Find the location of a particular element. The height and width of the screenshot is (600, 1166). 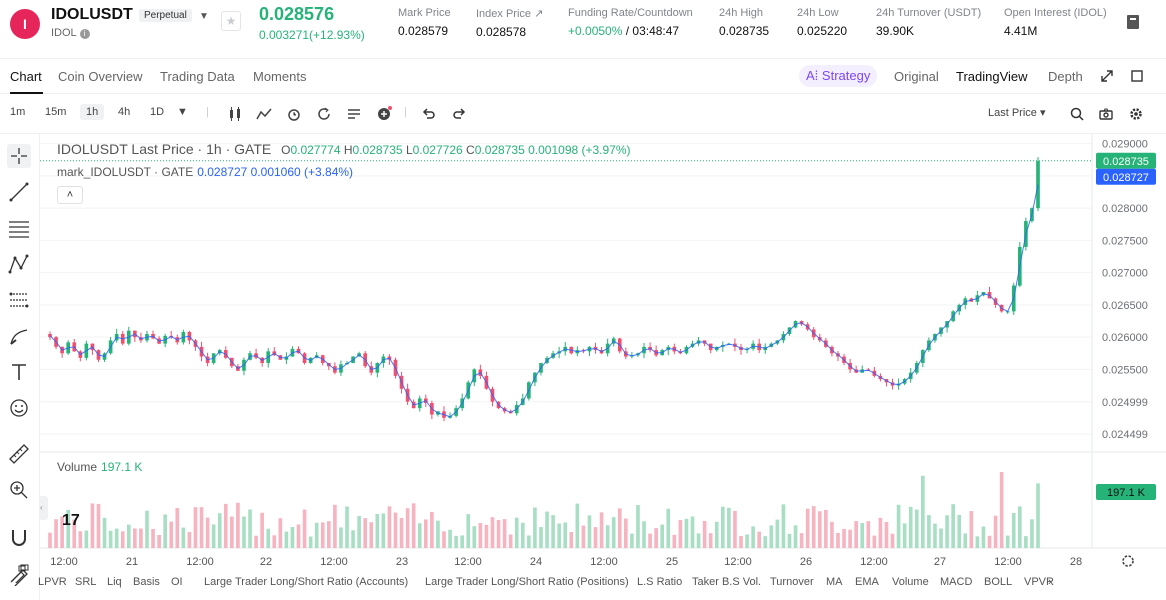

trend-line-icon is located at coordinates (19, 192).